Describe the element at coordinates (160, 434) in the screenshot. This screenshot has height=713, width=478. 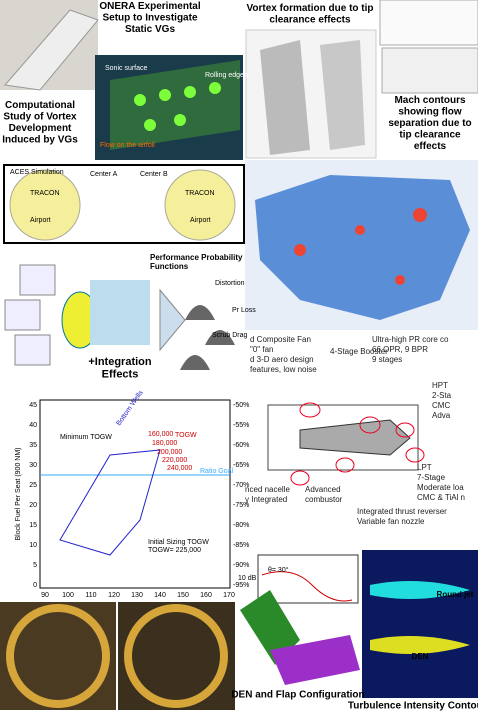
I see `label: 160,000` at that location.